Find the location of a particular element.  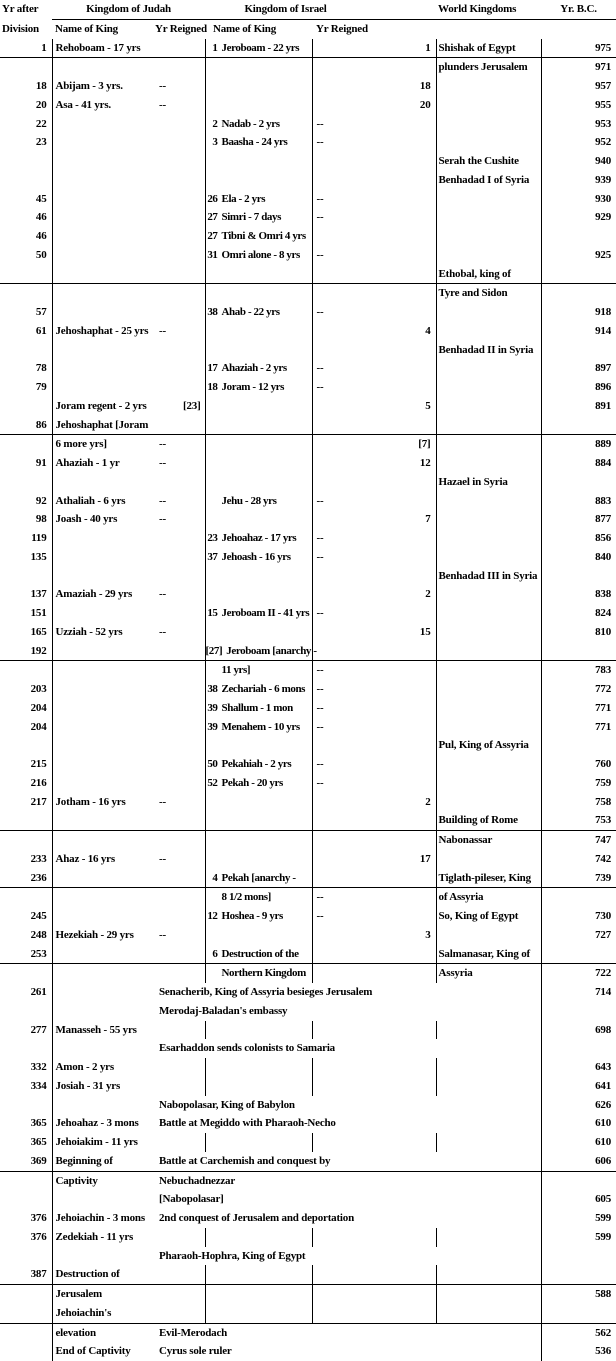

yr-after-division-cell: 216 is located at coordinates (26, 783).